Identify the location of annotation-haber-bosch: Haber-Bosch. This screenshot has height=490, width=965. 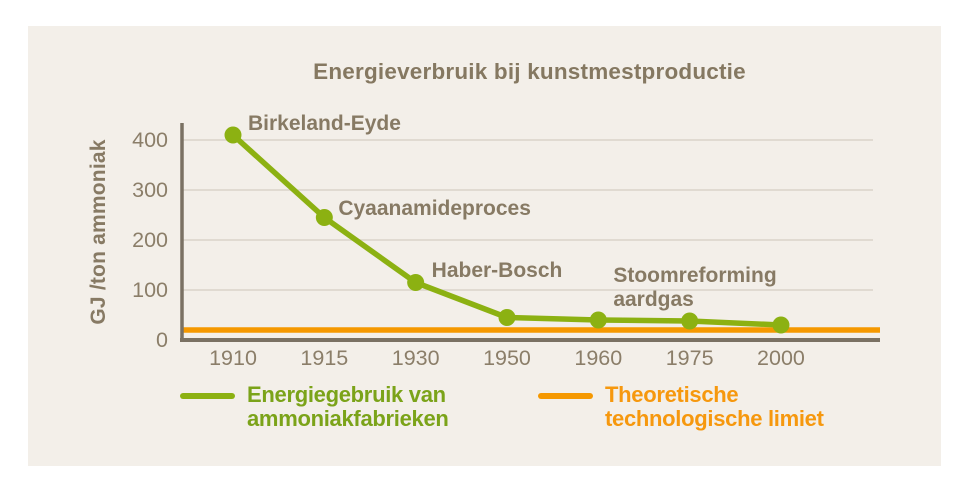
(497, 270).